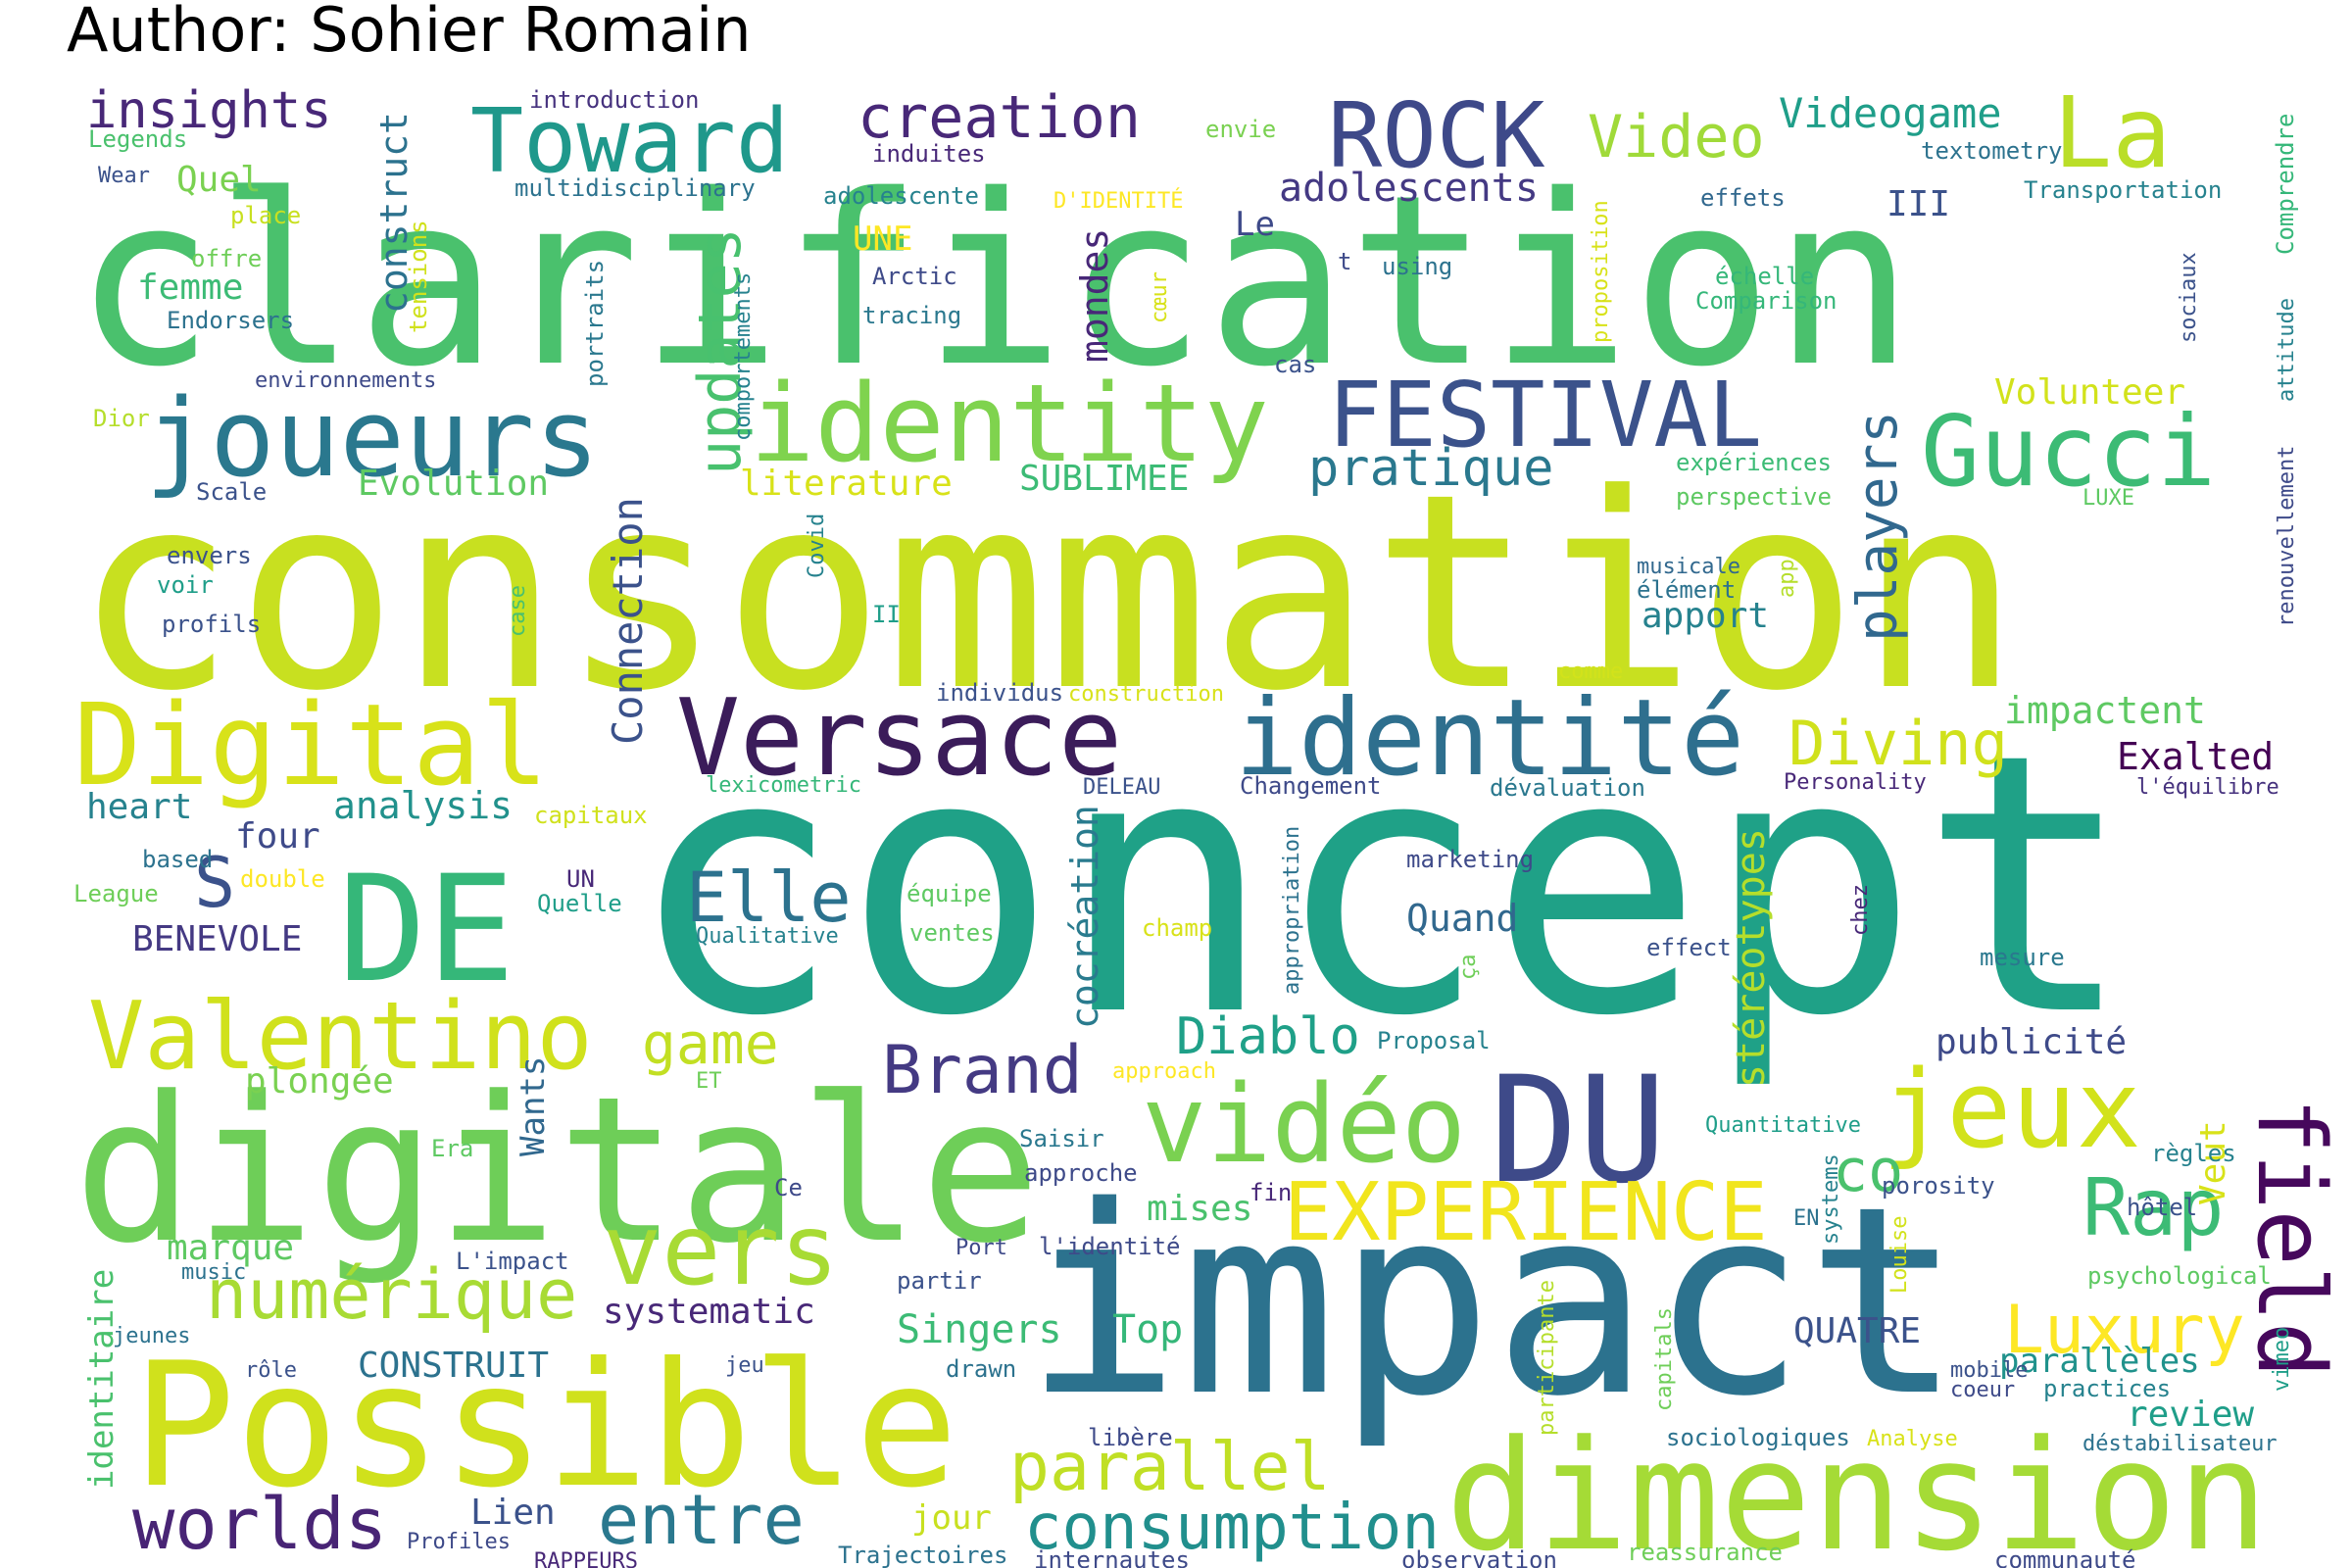 The height and width of the screenshot is (1568, 2352). I want to click on word-26: numérique, so click(391, 1294).